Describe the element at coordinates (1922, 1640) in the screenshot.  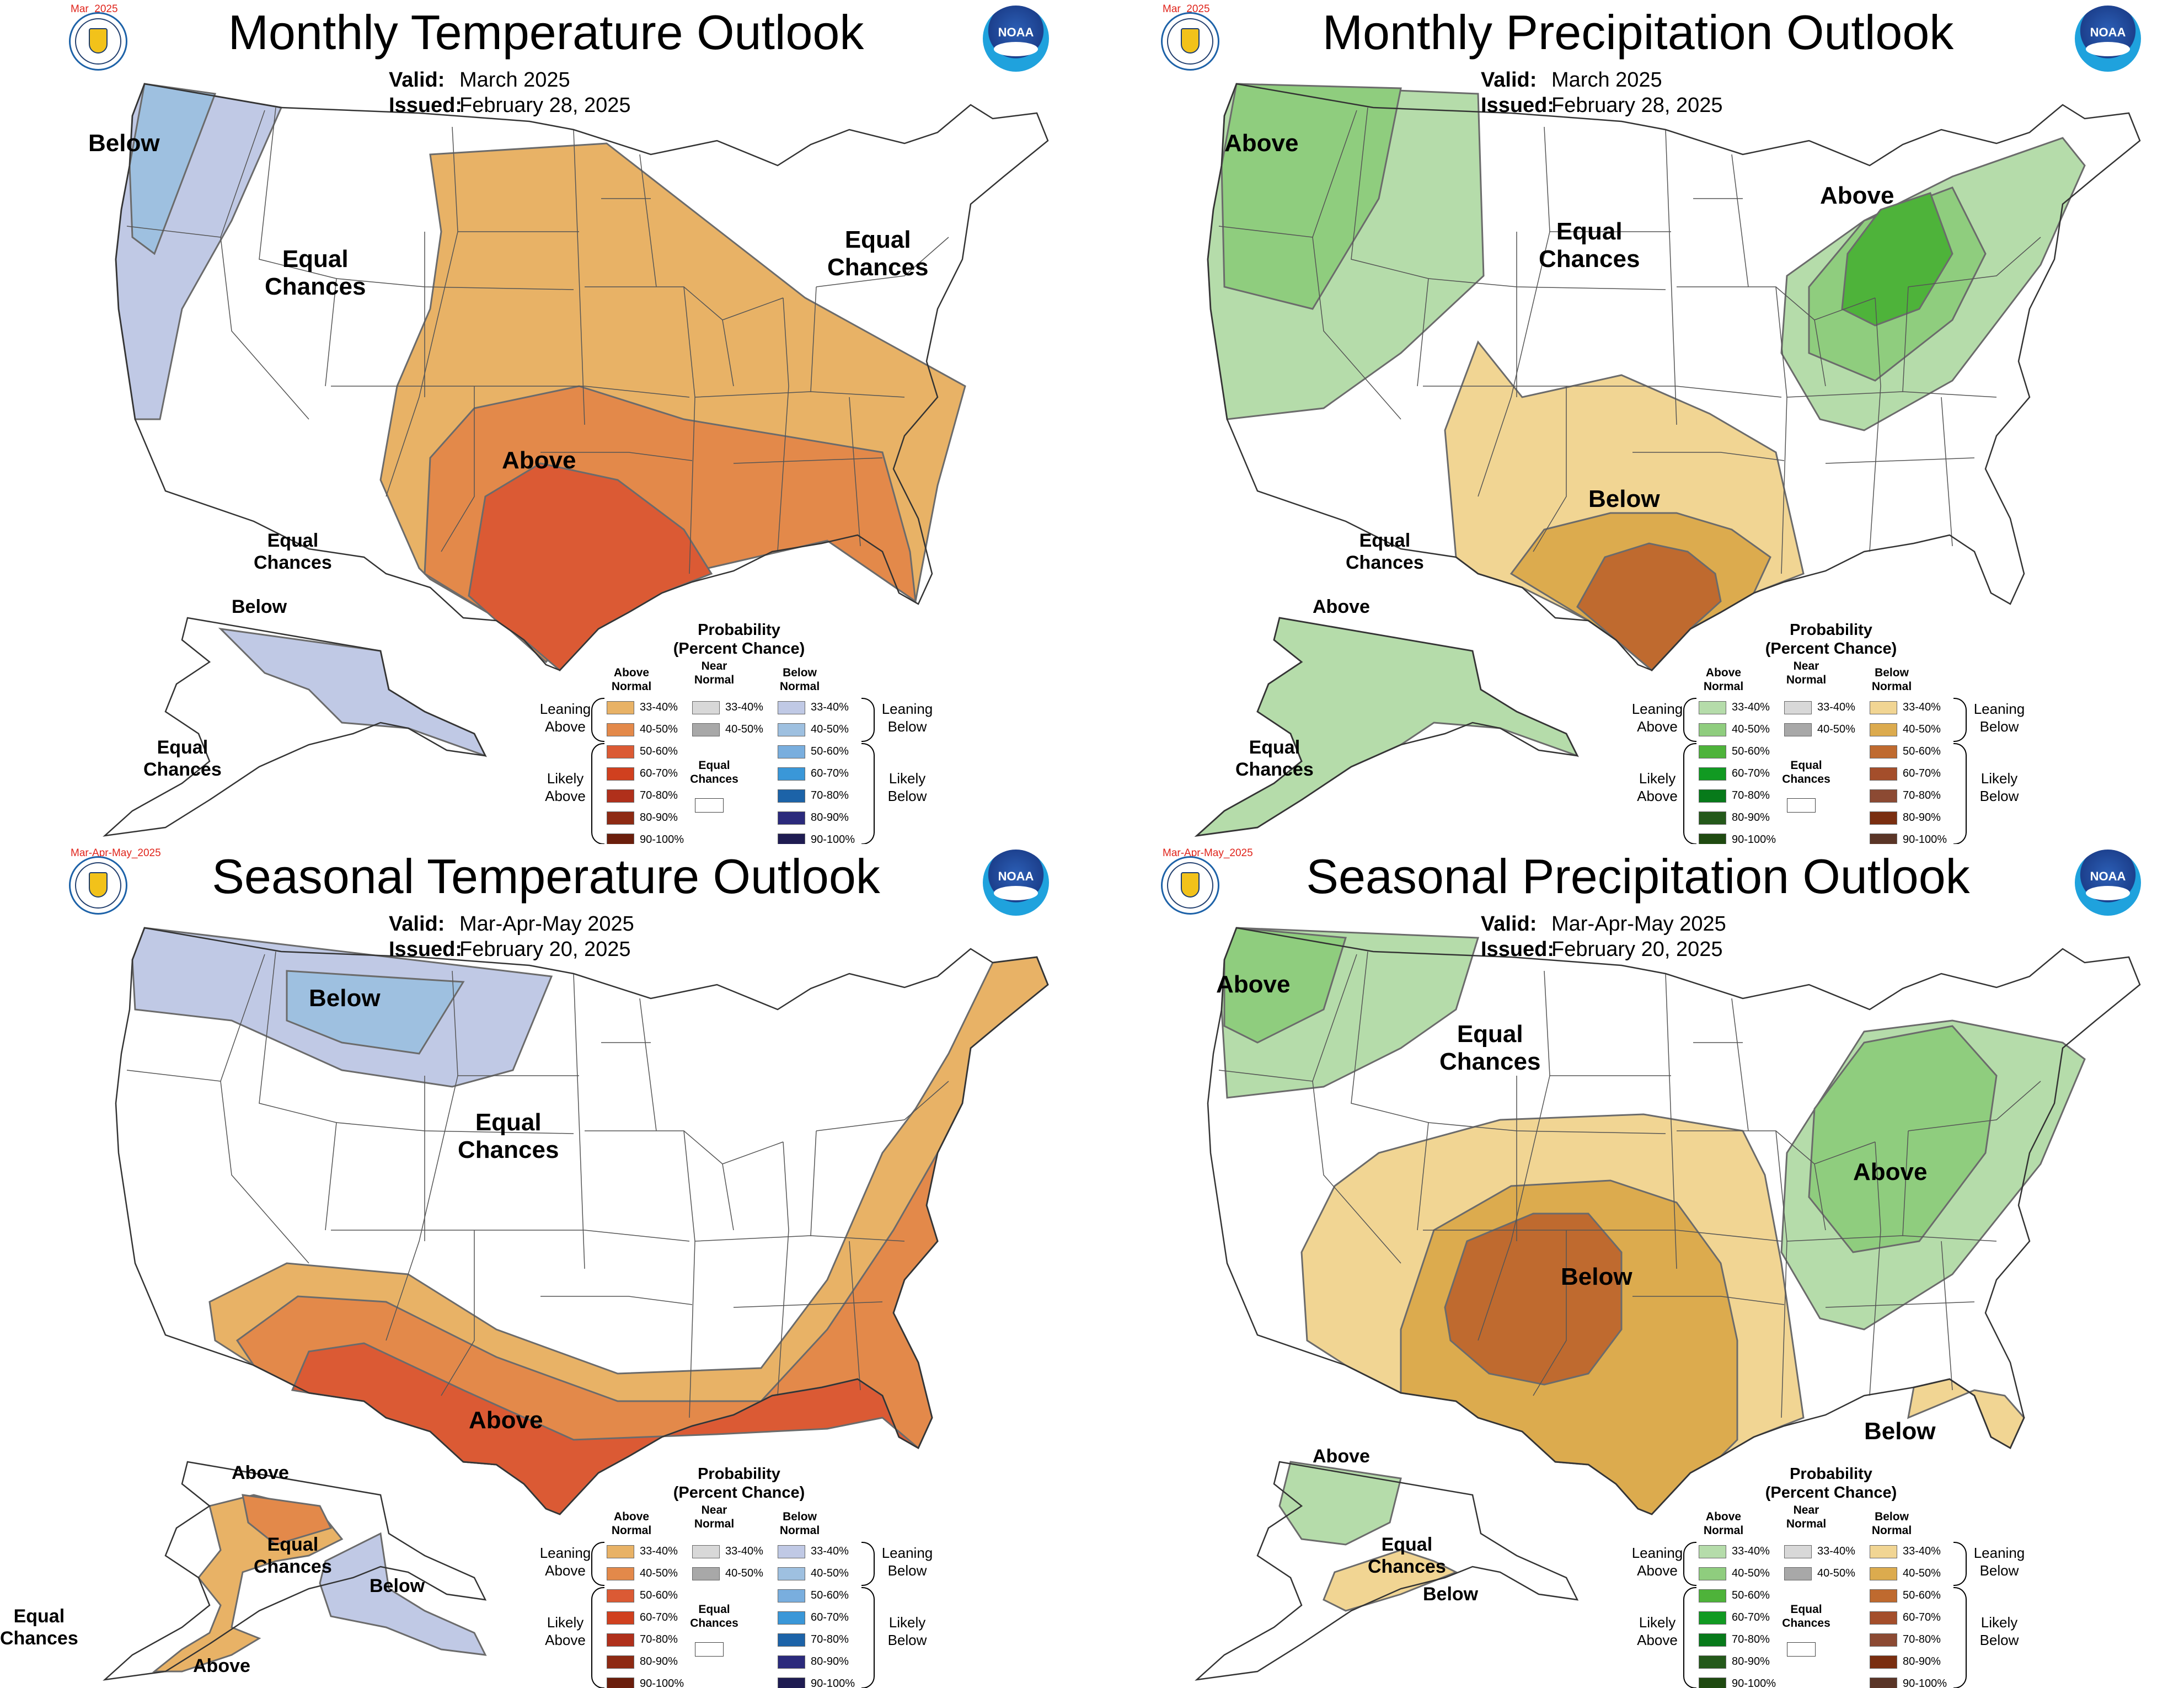
I see `legend-below-range: 70-80%` at that location.